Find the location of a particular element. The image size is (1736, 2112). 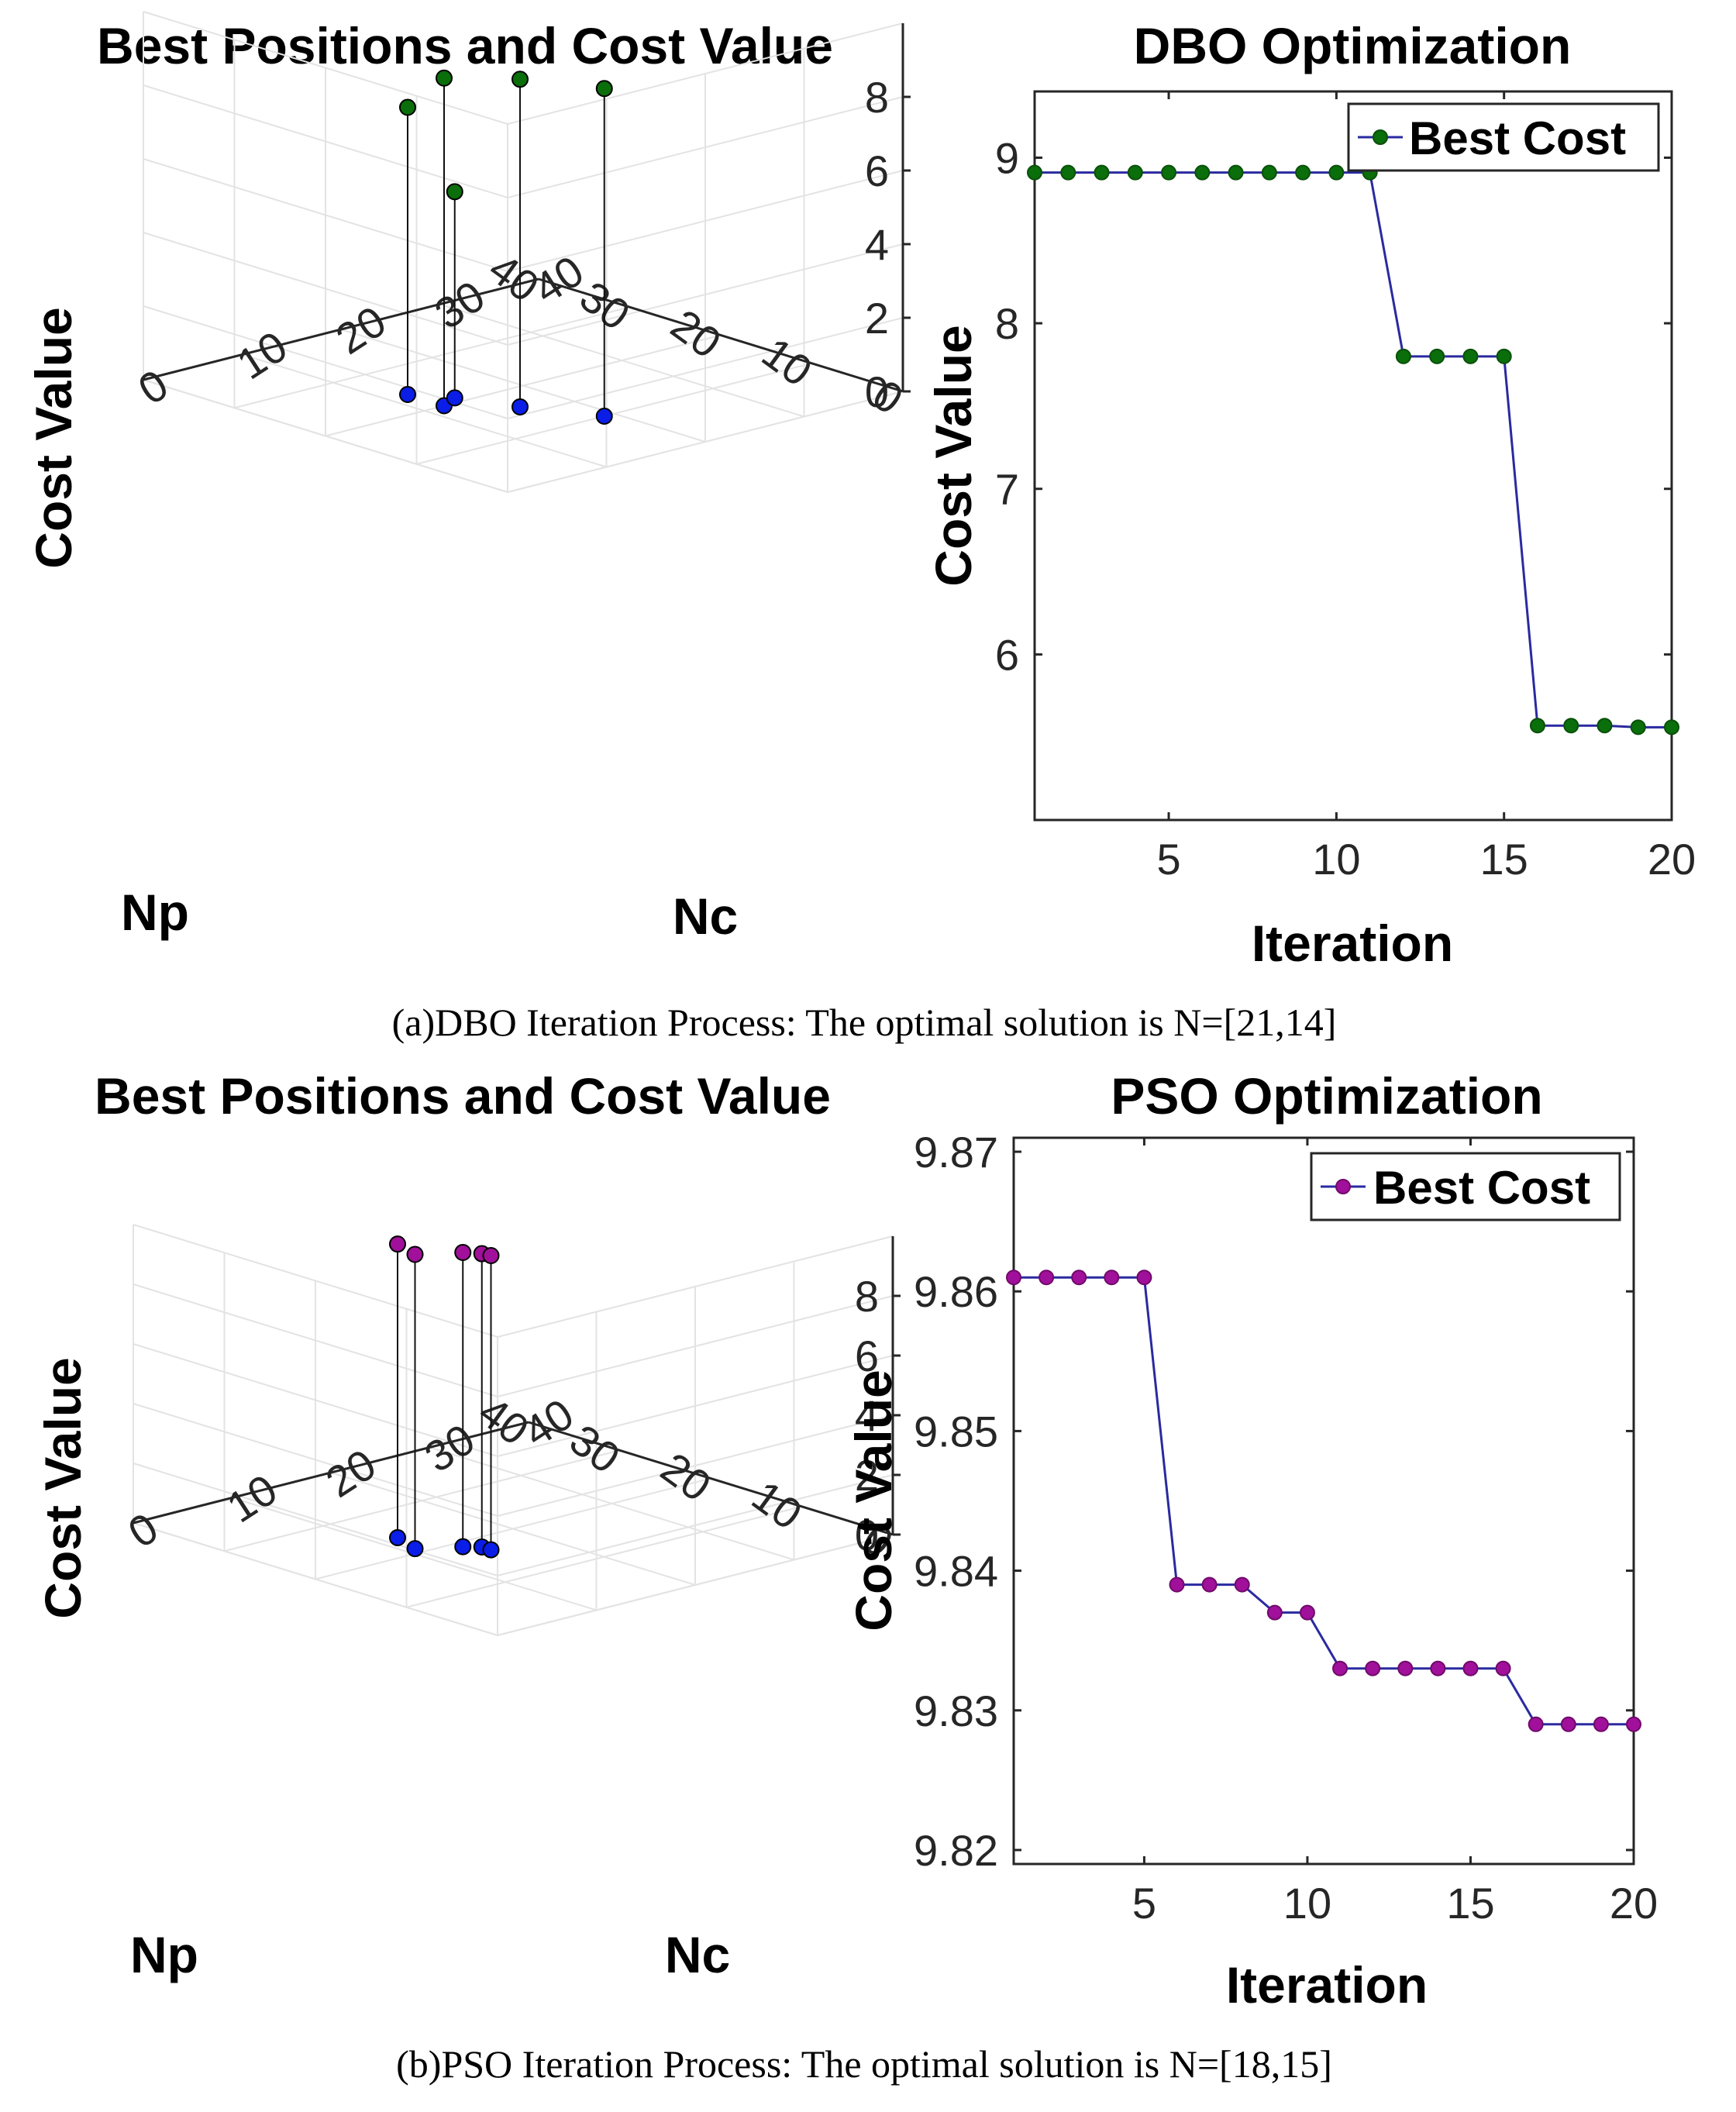

pso3d-nc-tick-label: 10 is located at coordinates (252, 1498).